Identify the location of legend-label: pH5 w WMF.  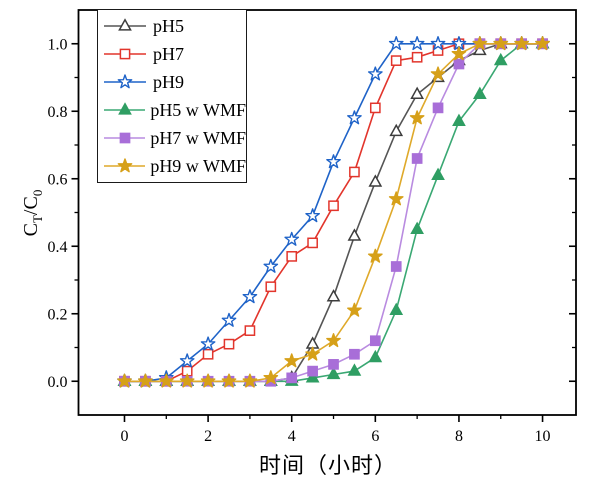
(198, 109).